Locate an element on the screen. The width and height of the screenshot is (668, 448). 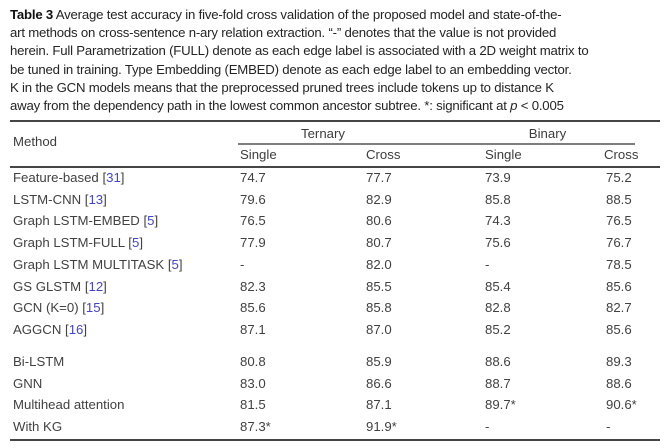
method-cell: Feature-based [31] is located at coordinates (68, 177).